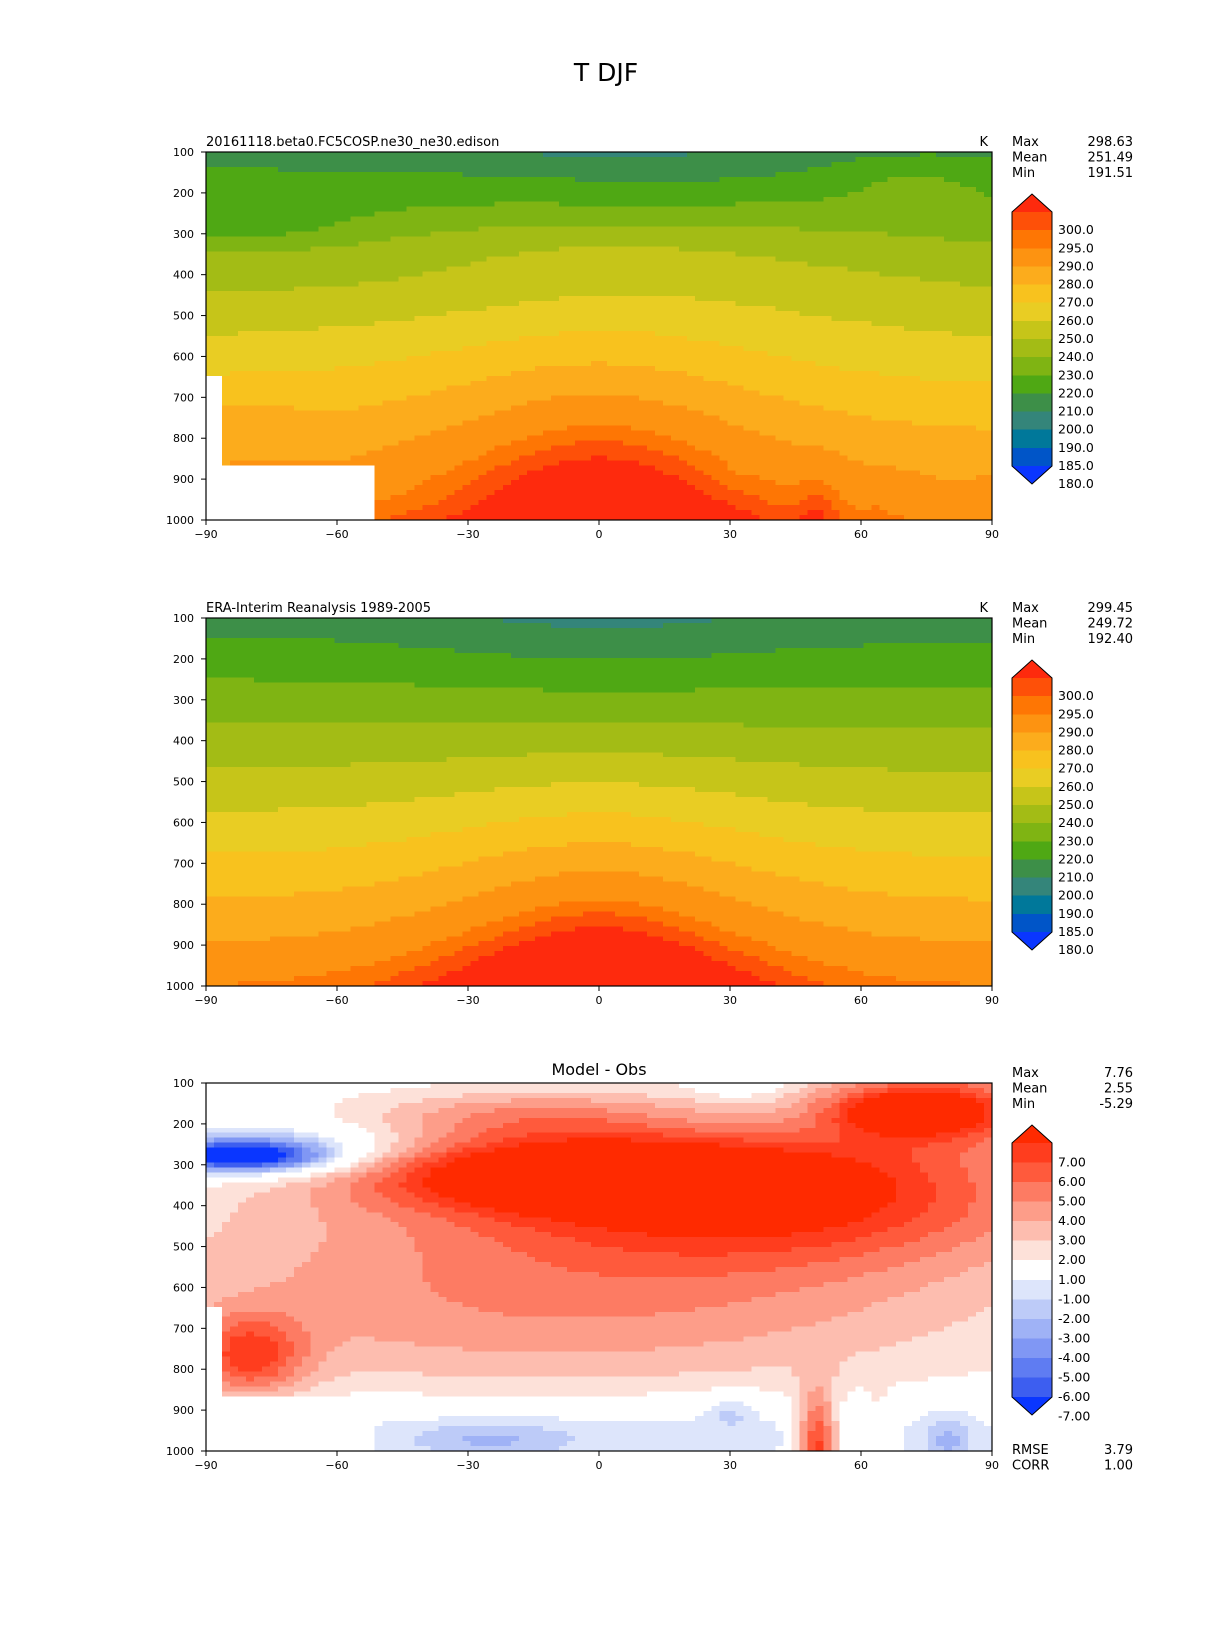 This screenshot has width=1212, height=1628. What do you see at coordinates (1111, 639) in the screenshot?
I see `stat-value: 192.40` at bounding box center [1111, 639].